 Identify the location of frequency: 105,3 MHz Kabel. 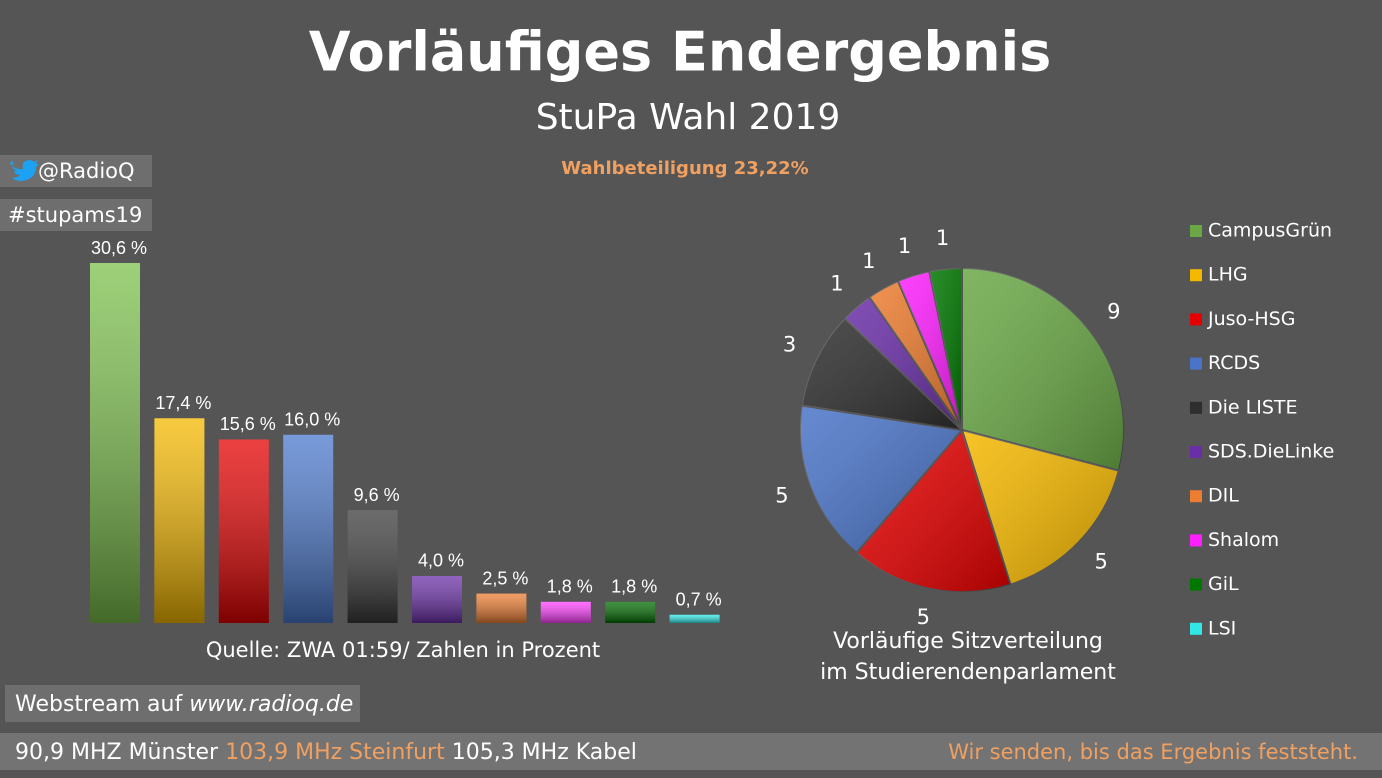
(544, 752).